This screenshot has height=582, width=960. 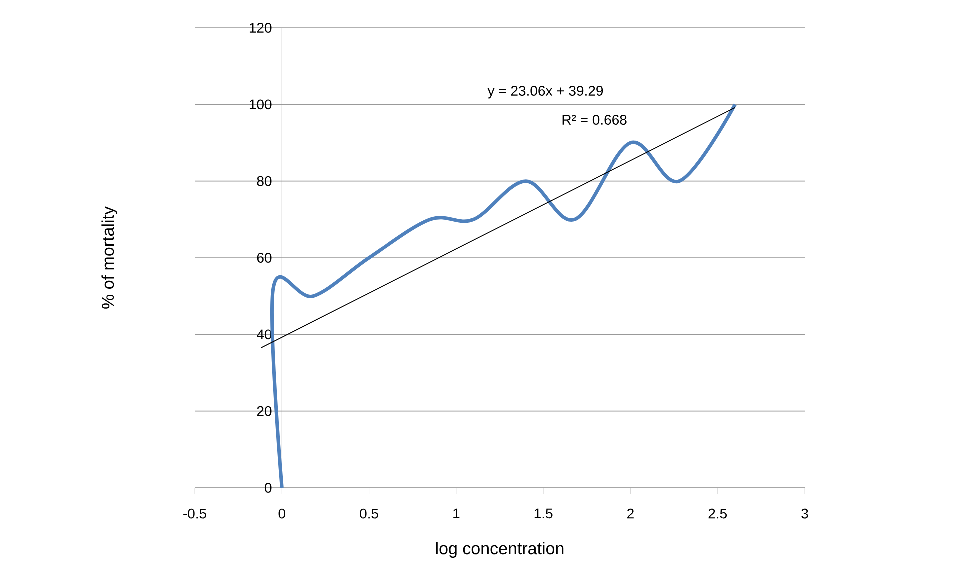 What do you see at coordinates (261, 28) in the screenshot?
I see `y-tick-label: 120` at bounding box center [261, 28].